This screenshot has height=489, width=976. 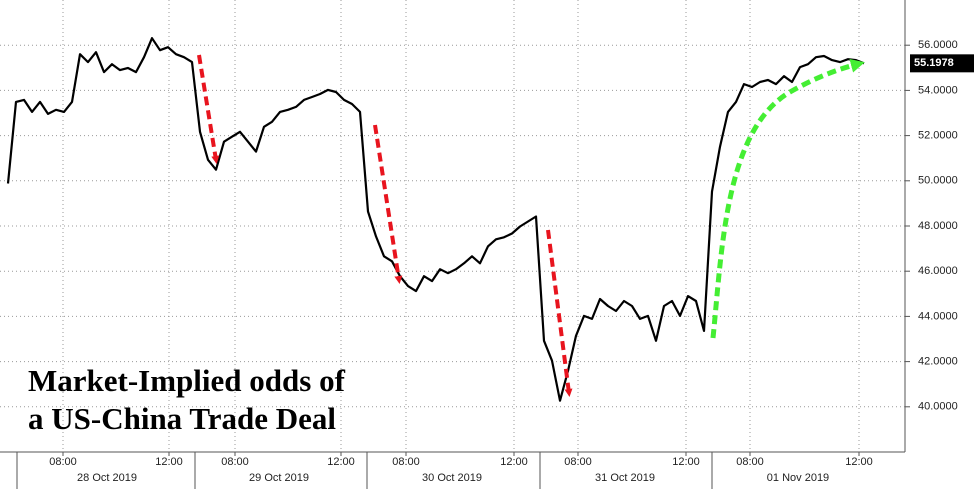 What do you see at coordinates (938, 226) in the screenshot?
I see `y-tick-label: 48.0000` at bounding box center [938, 226].